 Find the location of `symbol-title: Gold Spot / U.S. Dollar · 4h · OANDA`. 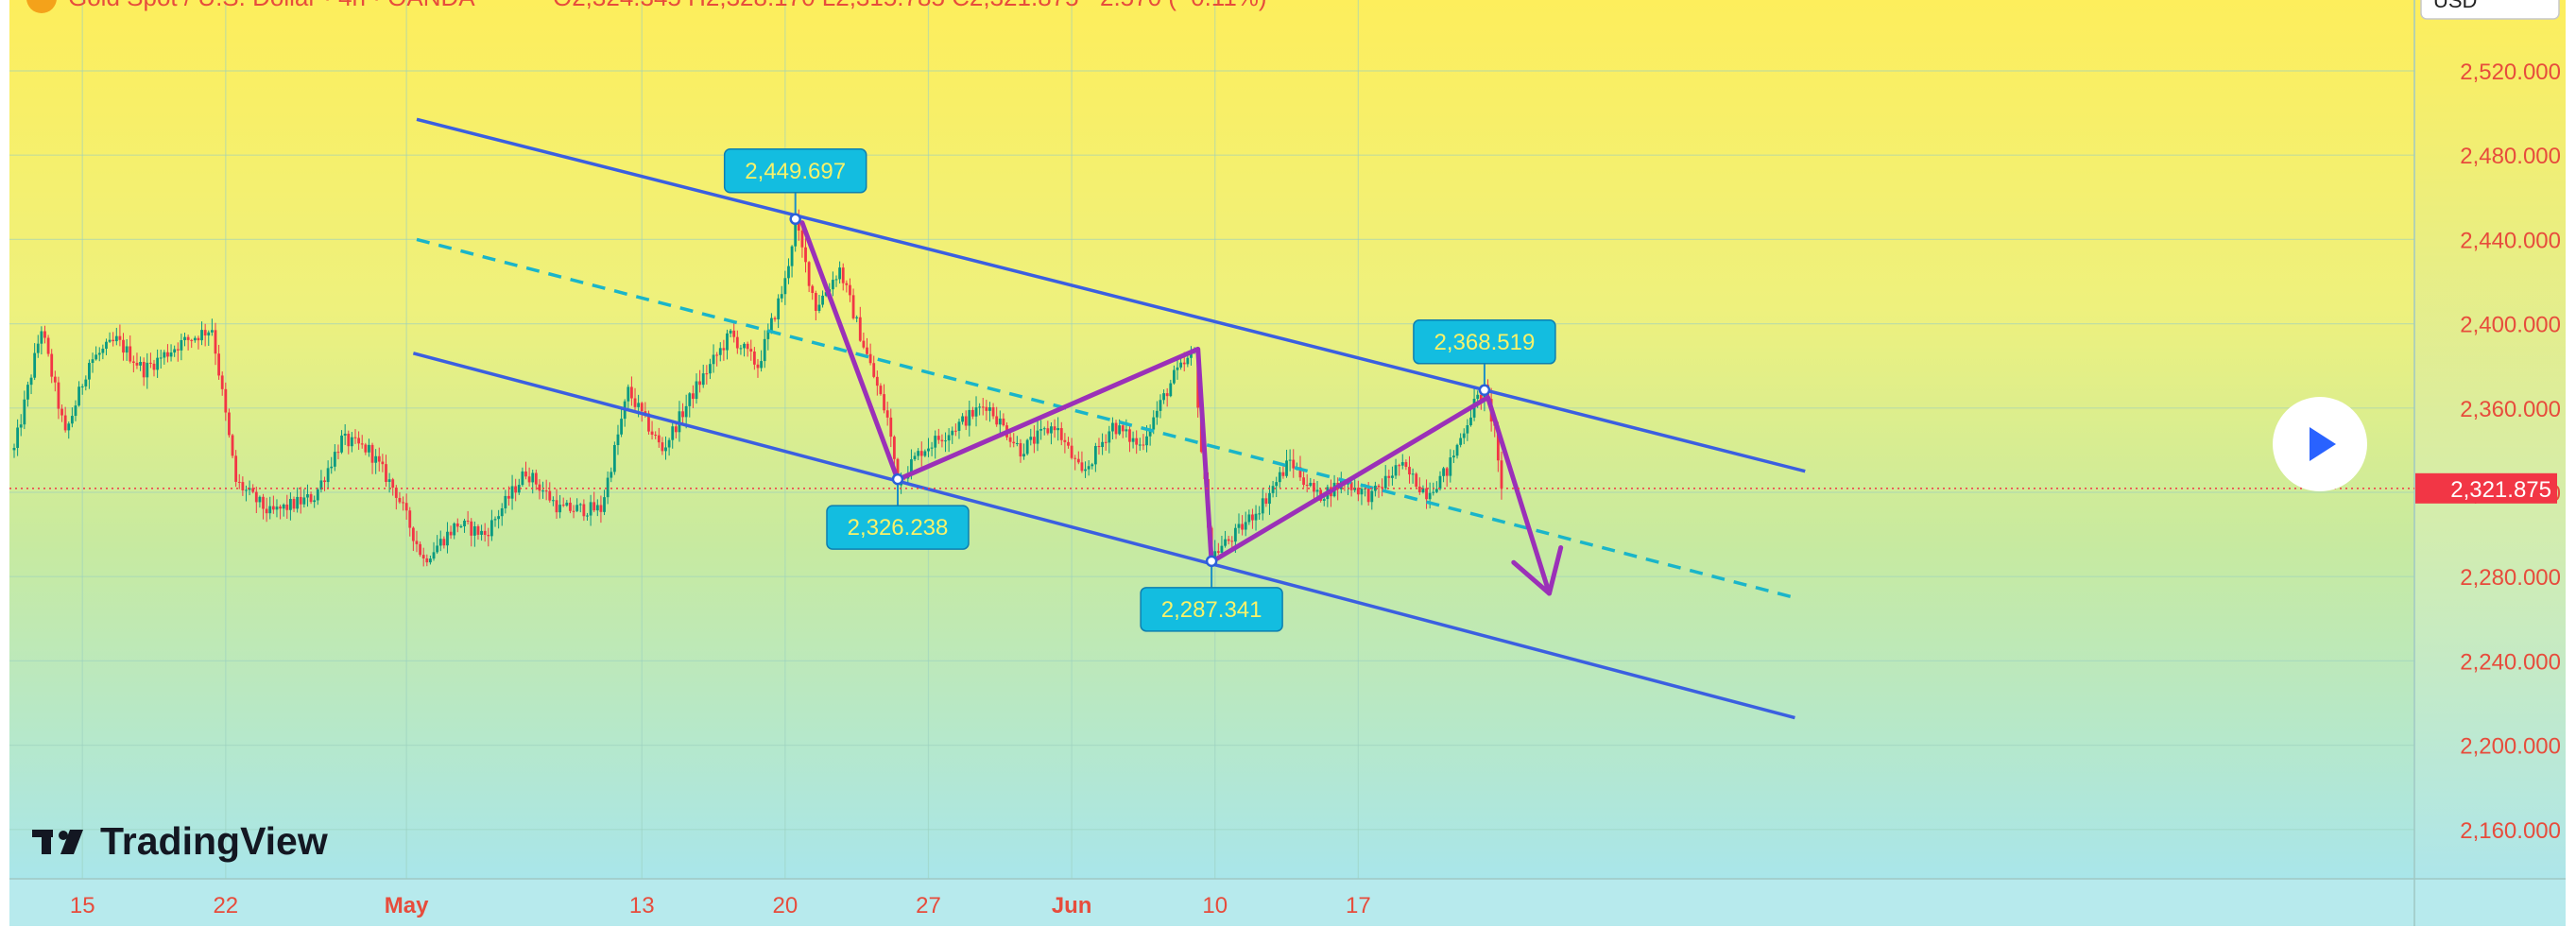

symbol-title: Gold Spot / U.S. Dollar · 4h · OANDA is located at coordinates (271, 5).